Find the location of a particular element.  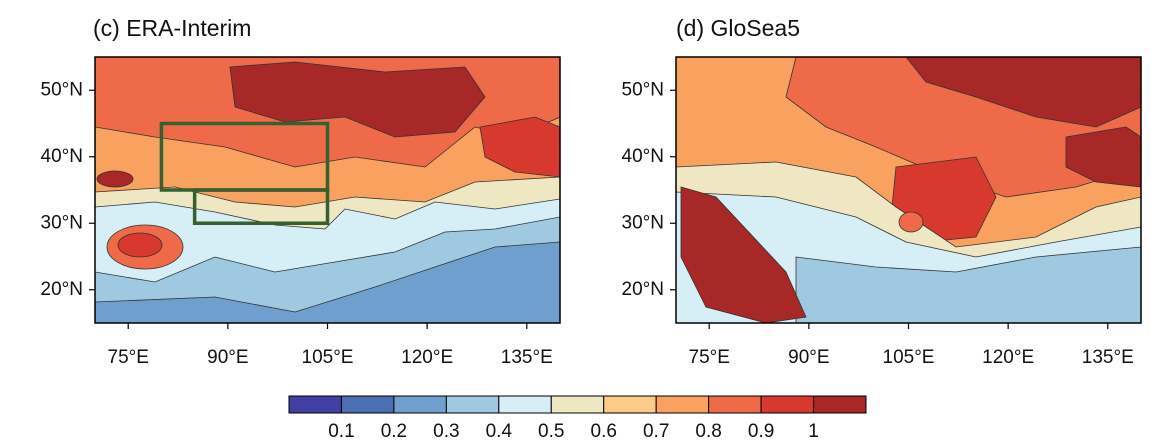

panel-title: (c) ERA-Interim is located at coordinates (172, 28).